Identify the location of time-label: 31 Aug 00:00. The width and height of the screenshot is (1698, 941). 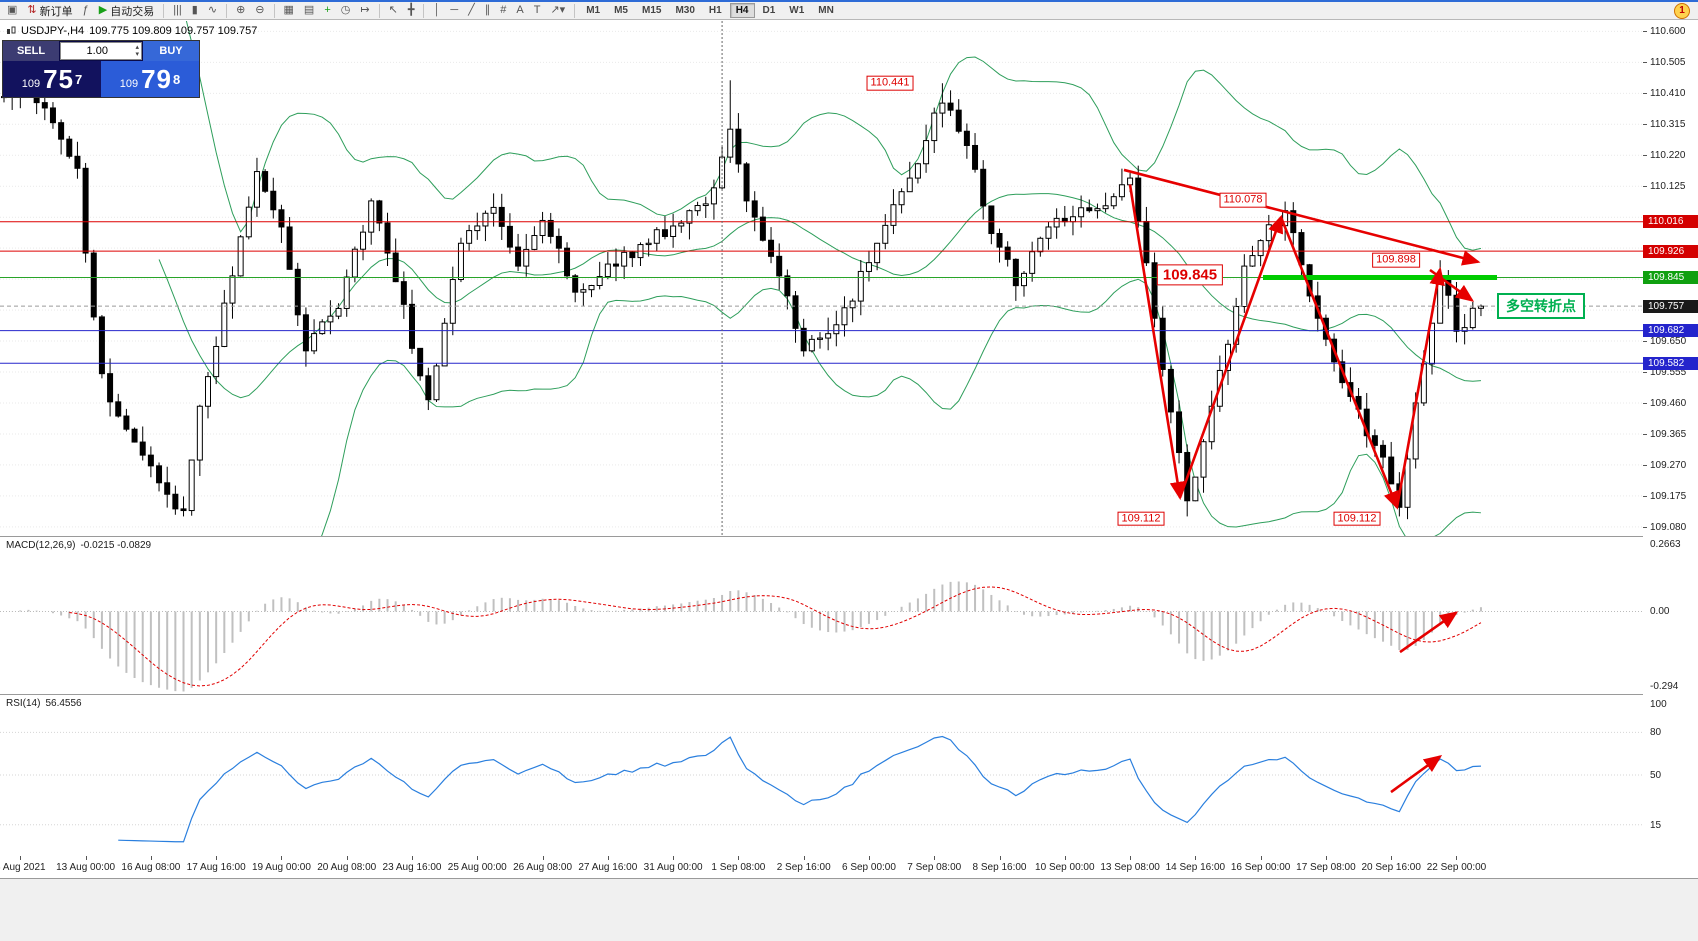
(673, 867).